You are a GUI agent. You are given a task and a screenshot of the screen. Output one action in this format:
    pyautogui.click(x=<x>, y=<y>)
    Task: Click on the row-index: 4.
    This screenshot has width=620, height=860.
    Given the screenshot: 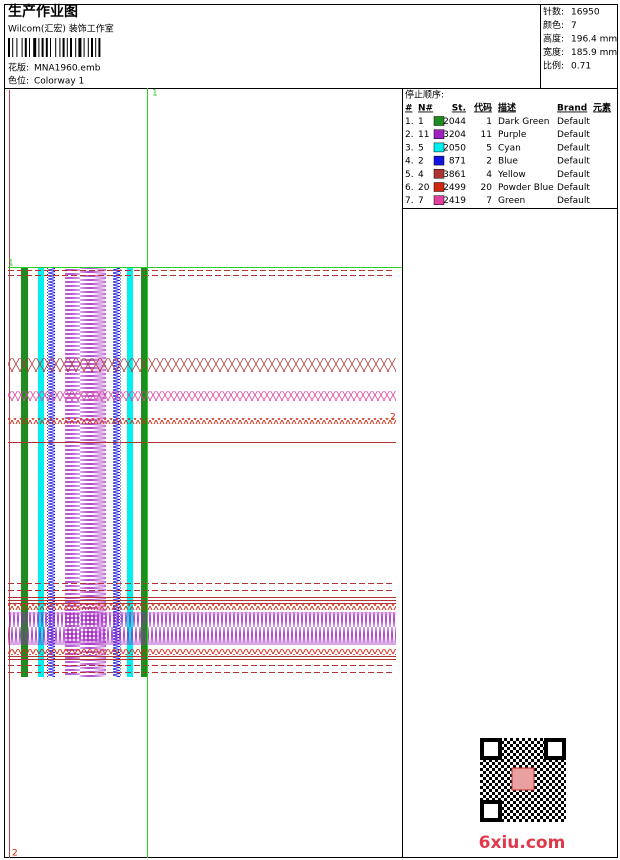 What is the action you would take?
    pyautogui.click(x=409, y=162)
    